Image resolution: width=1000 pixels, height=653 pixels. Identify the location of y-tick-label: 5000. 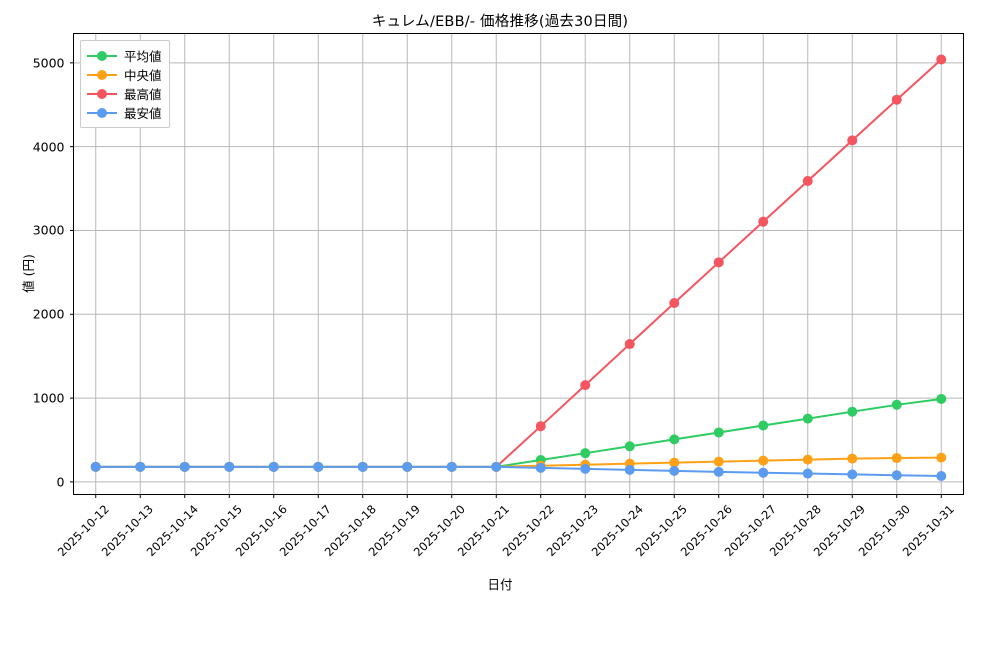
(48, 63).